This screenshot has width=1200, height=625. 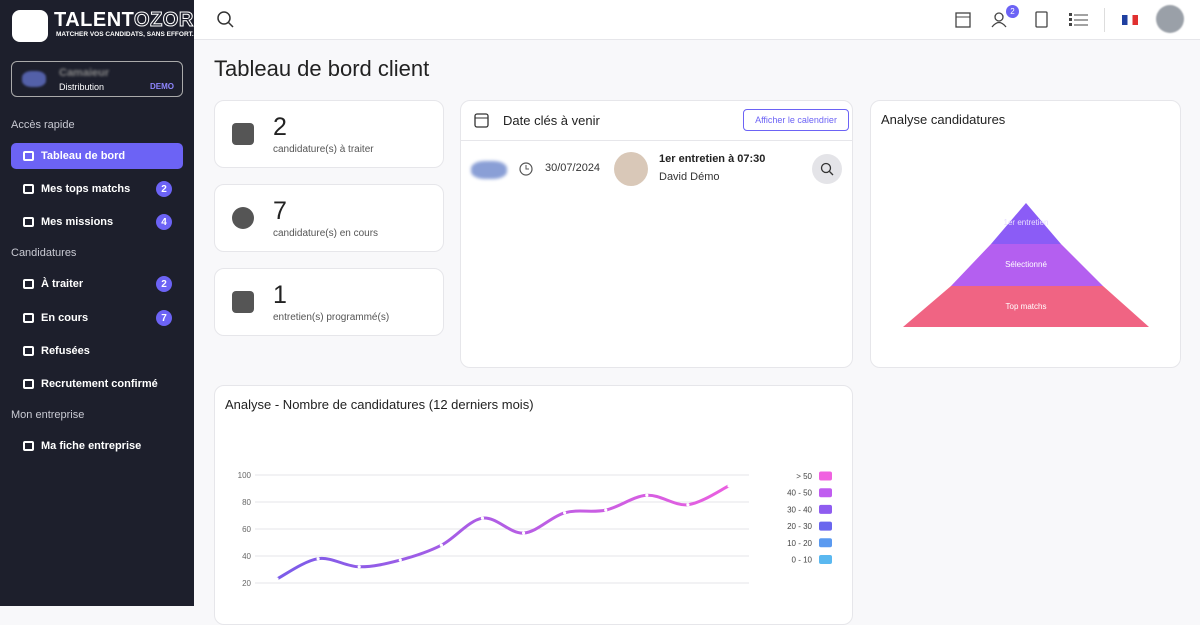 What do you see at coordinates (280, 127) in the screenshot?
I see `stat-value: 2` at bounding box center [280, 127].